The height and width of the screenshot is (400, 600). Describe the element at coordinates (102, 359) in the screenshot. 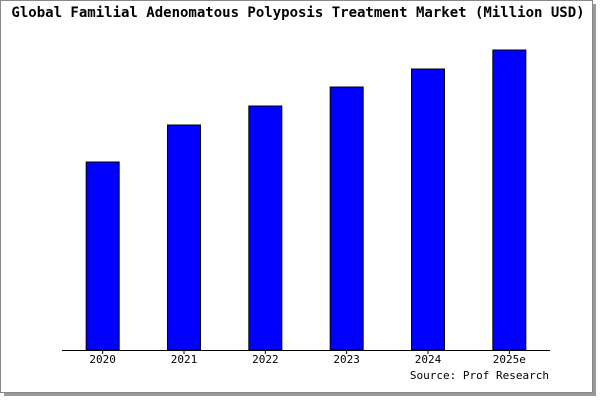

I see `x-tick-label: 2020` at that location.